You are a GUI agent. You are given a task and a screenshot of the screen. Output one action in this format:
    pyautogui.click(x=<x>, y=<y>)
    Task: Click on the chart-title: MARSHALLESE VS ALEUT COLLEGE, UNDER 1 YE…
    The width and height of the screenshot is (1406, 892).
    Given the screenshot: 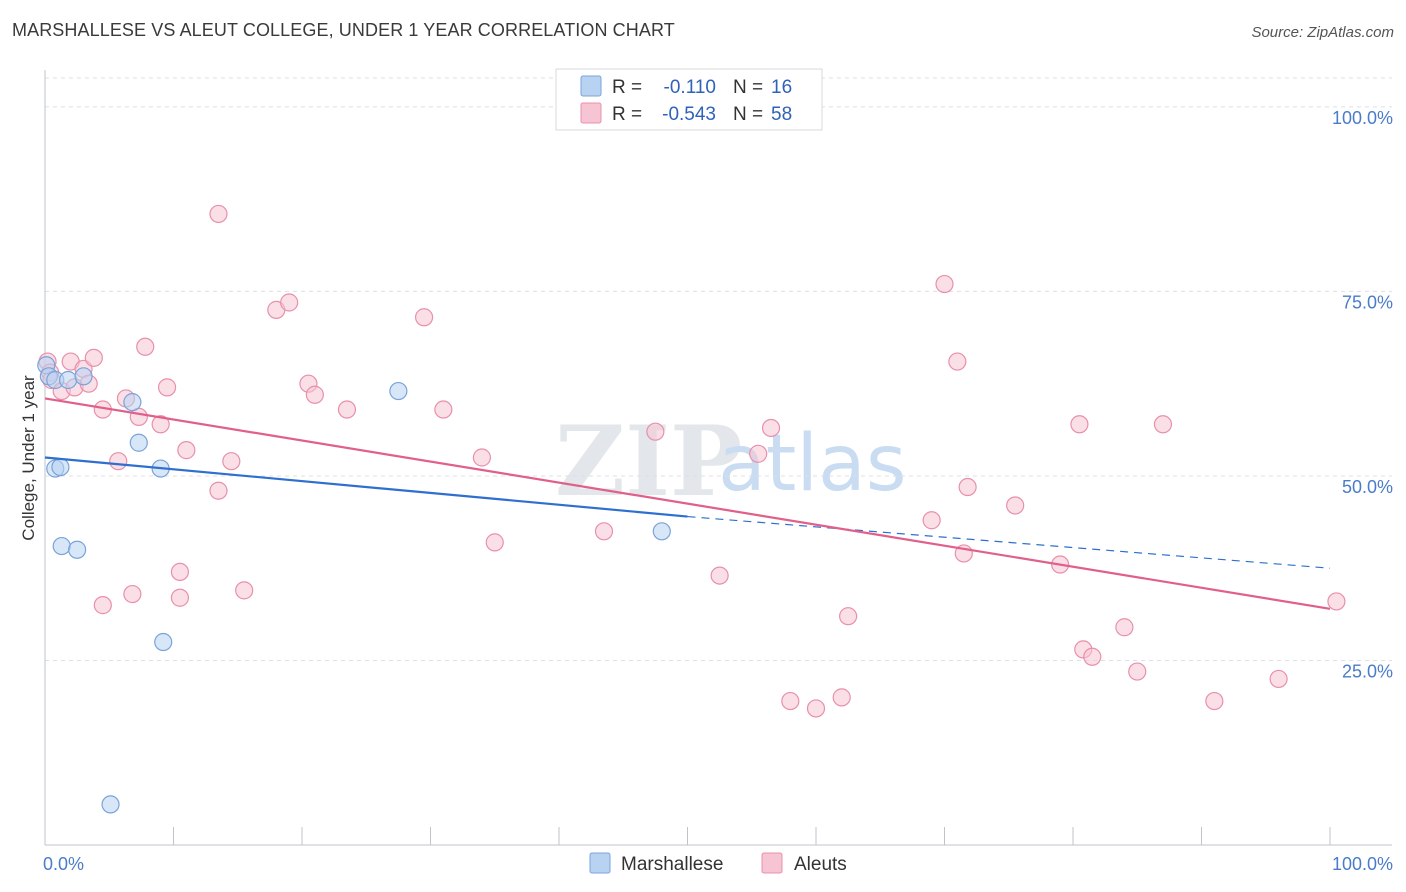 What is the action you would take?
    pyautogui.click(x=343, y=30)
    